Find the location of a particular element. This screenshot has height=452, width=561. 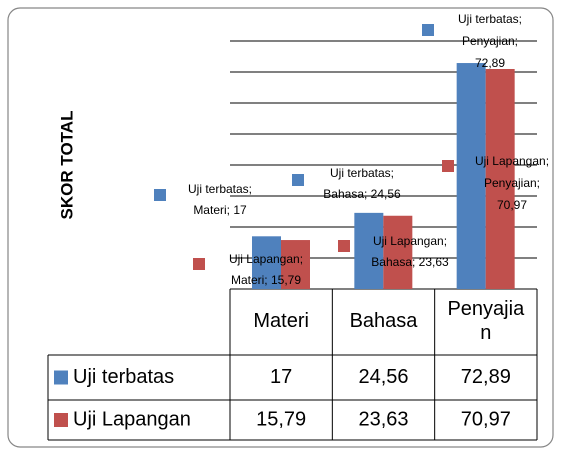

table-value: 70,97 is located at coordinates (486, 419).